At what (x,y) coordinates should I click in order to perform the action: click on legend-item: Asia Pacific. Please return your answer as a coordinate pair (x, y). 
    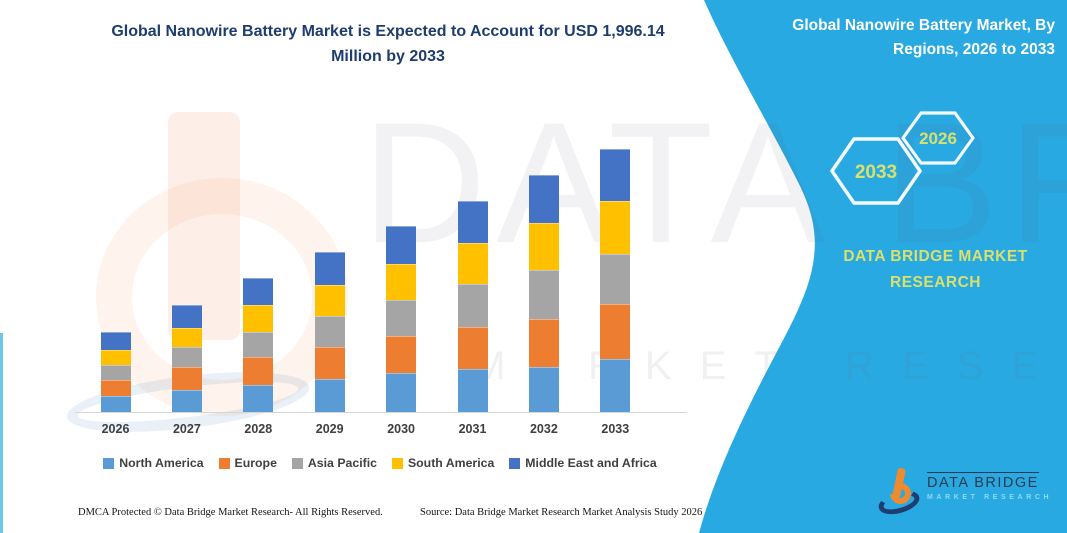
    Looking at the image, I should click on (334, 463).